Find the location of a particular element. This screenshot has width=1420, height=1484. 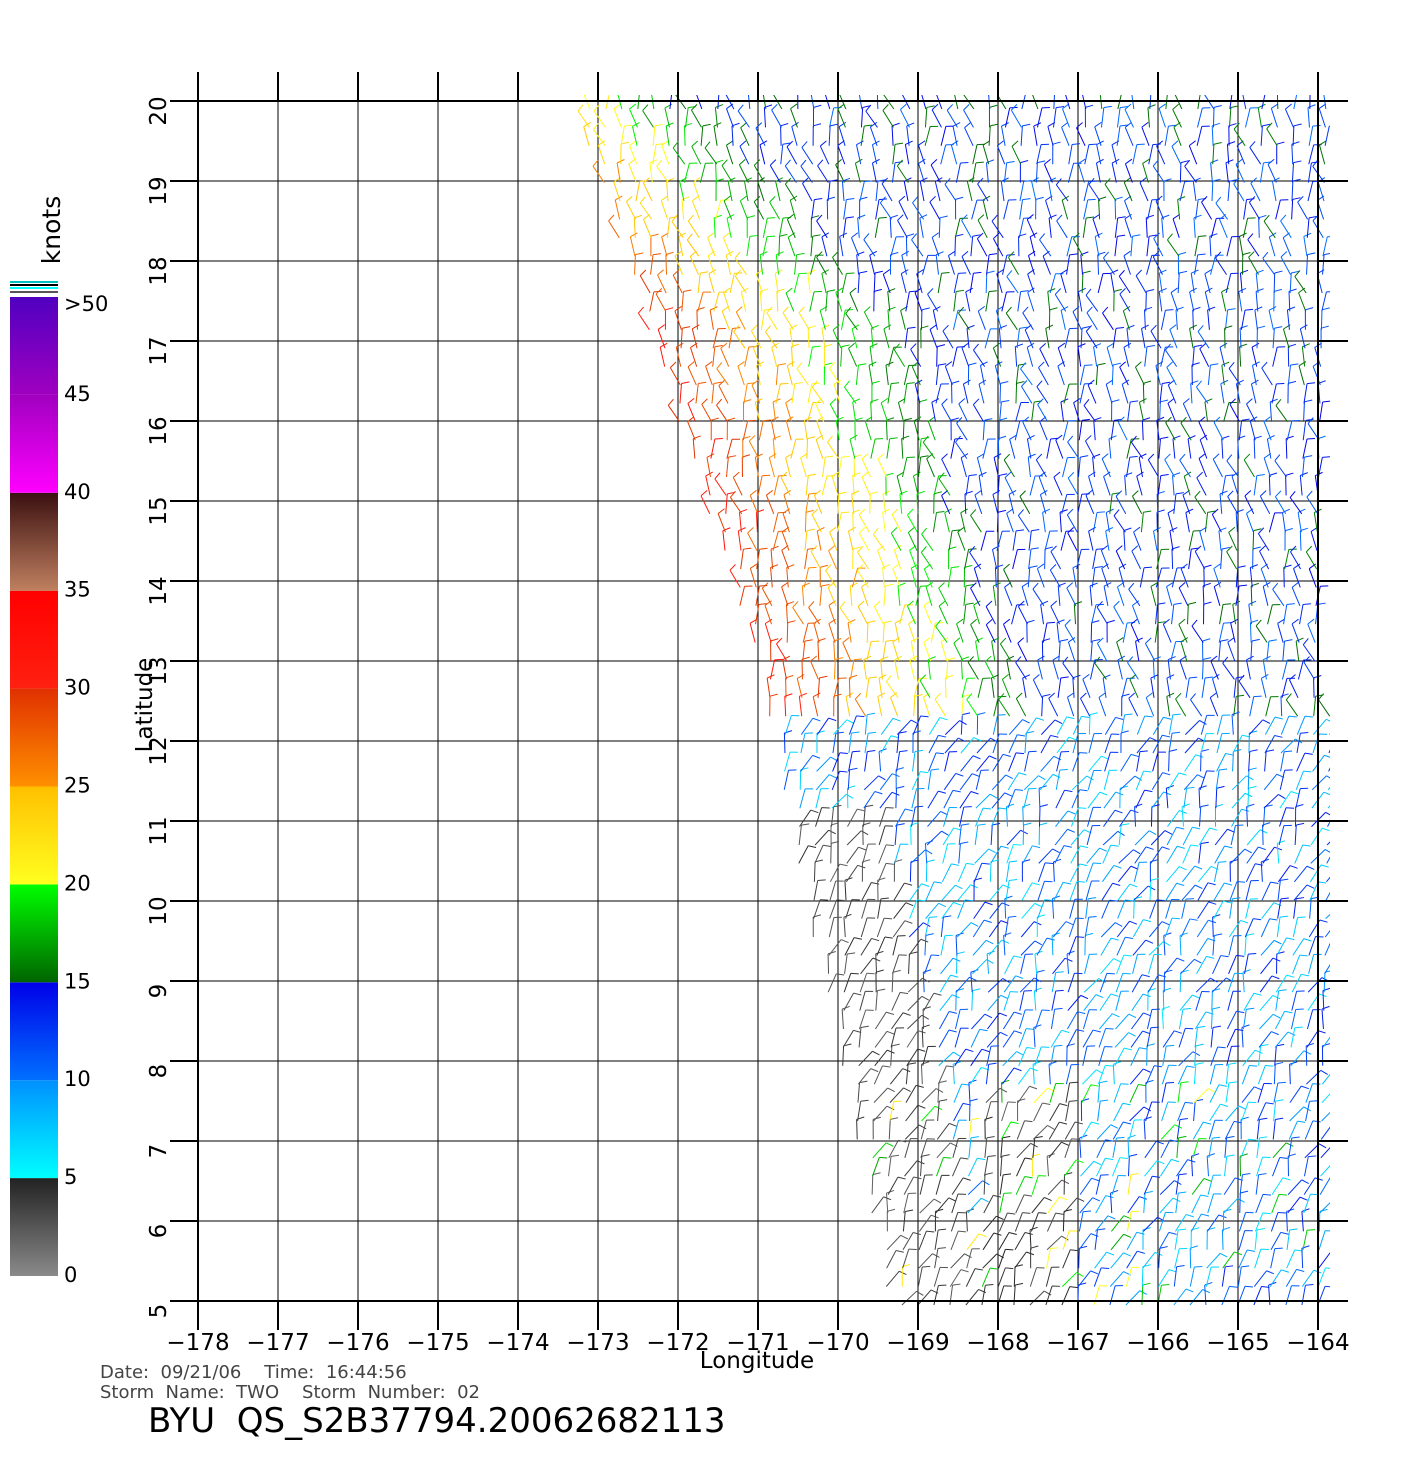

x-tick-label: −167 is located at coordinates (1077, 1343).